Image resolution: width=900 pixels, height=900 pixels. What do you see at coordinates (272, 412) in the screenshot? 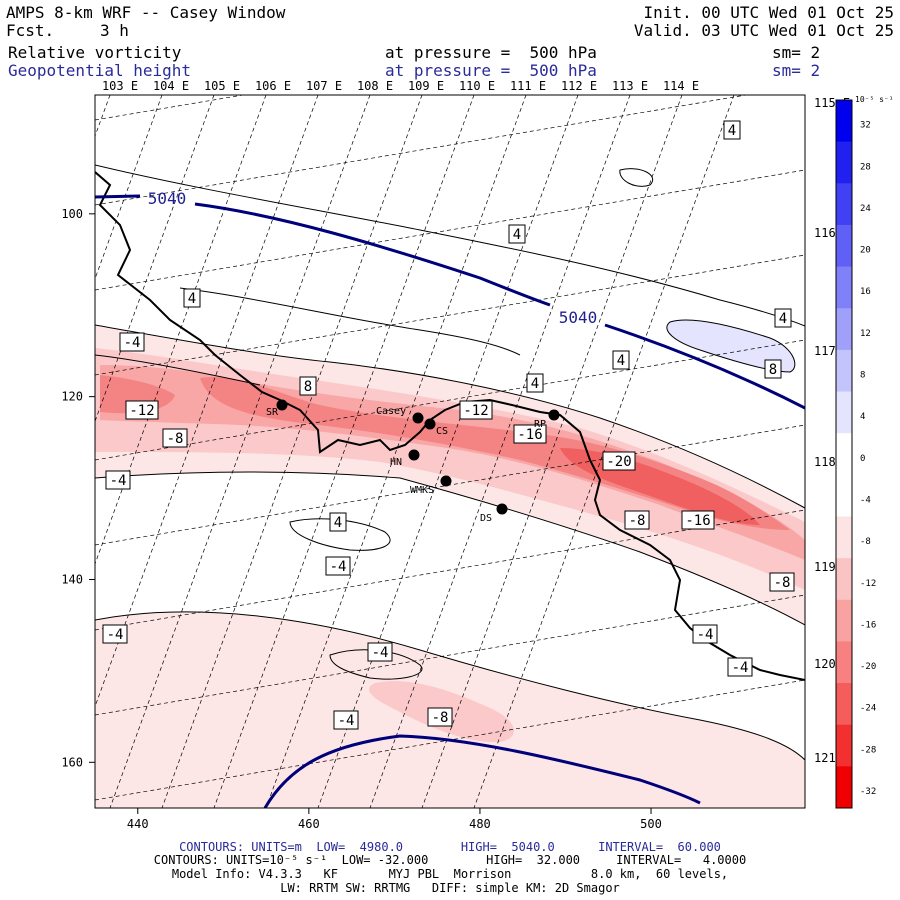
I see `station-label: SR` at bounding box center [272, 412].